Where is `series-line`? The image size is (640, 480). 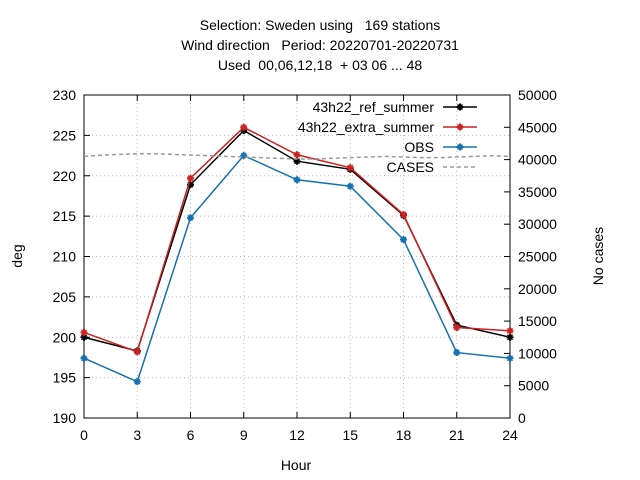 series-line is located at coordinates (297, 156).